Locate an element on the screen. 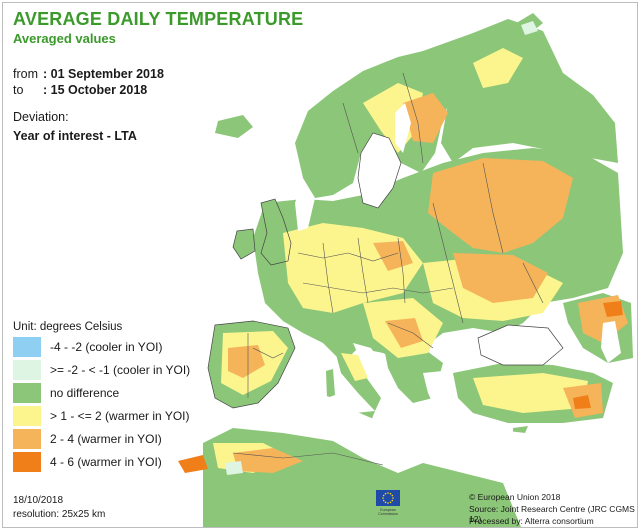 Image resolution: width=640 pixels, height=529 pixels. logo-caption-2: Commission is located at coordinates (388, 514).